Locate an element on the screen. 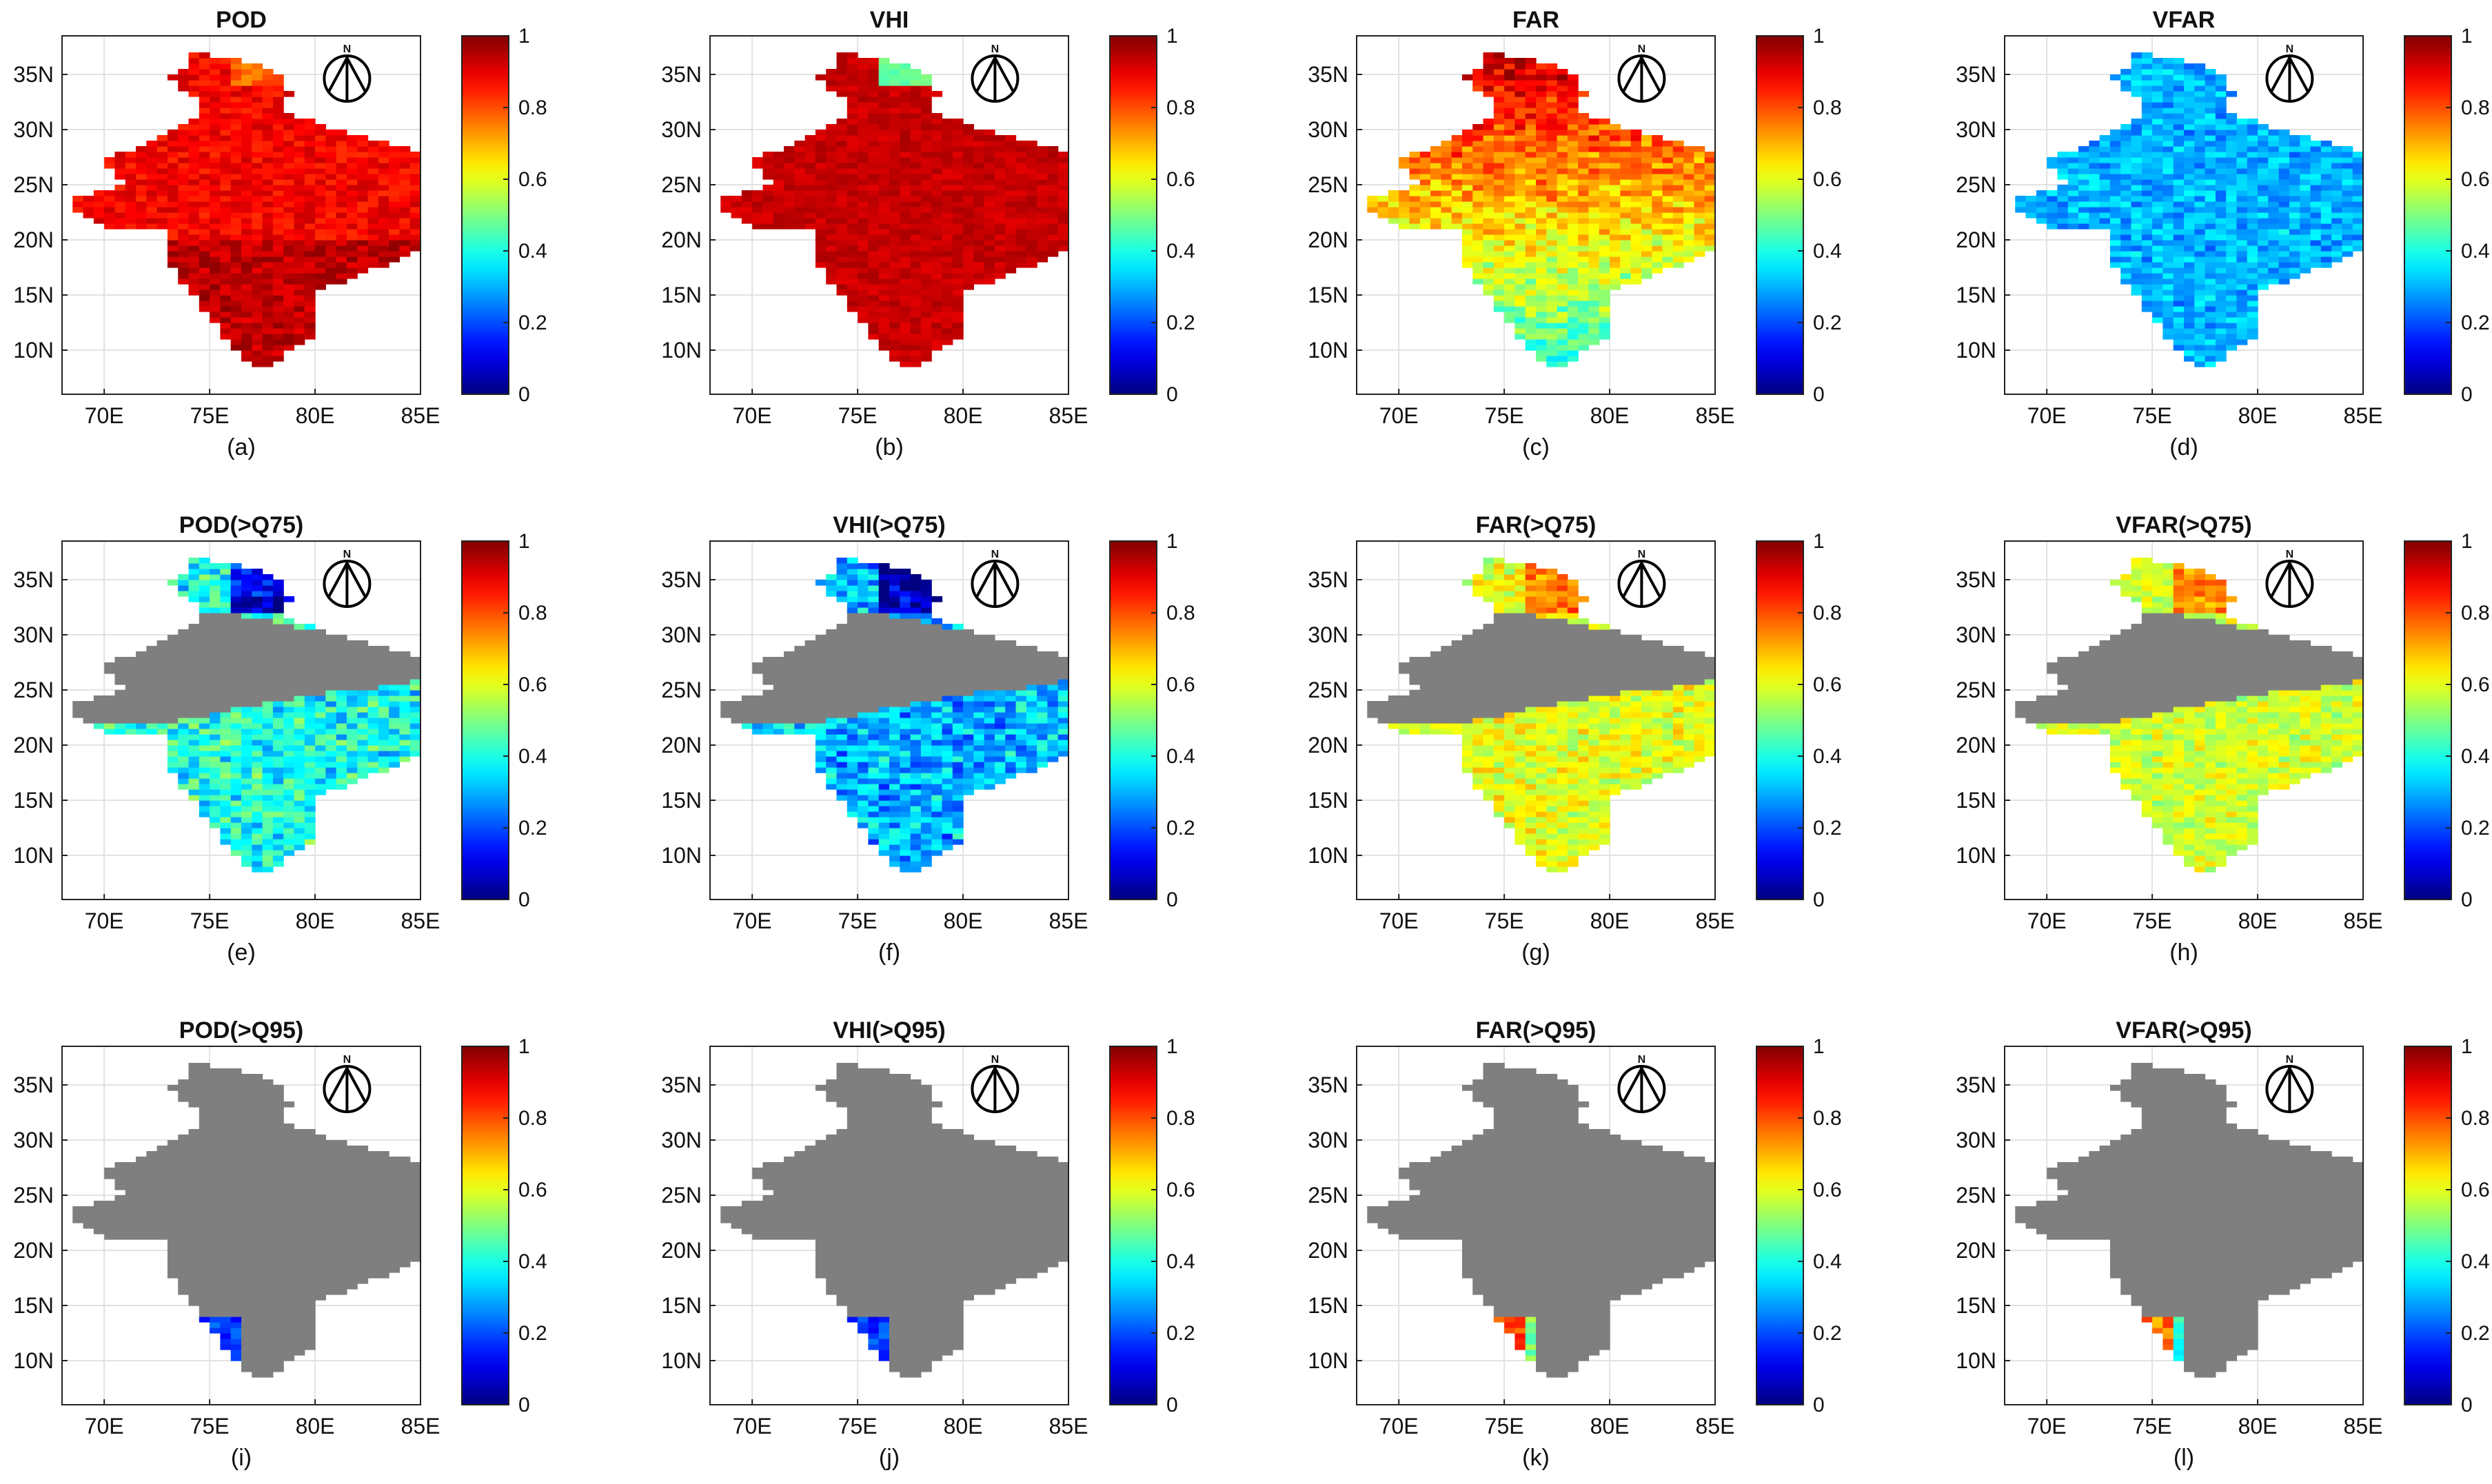 The image size is (2492, 1484). colorbar: 10.80.60.40.20 is located at coordinates (2447, 216).